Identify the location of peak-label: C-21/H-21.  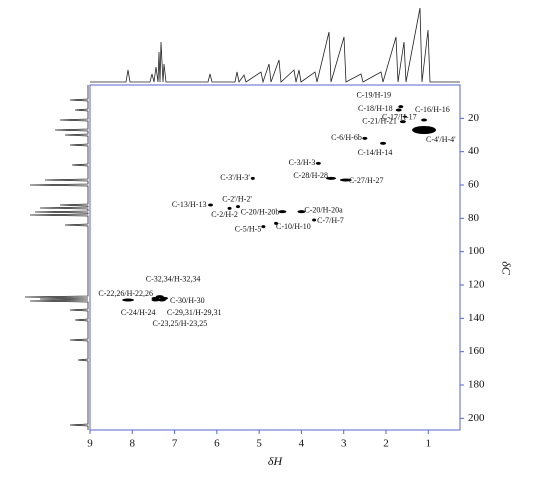
(379, 120).